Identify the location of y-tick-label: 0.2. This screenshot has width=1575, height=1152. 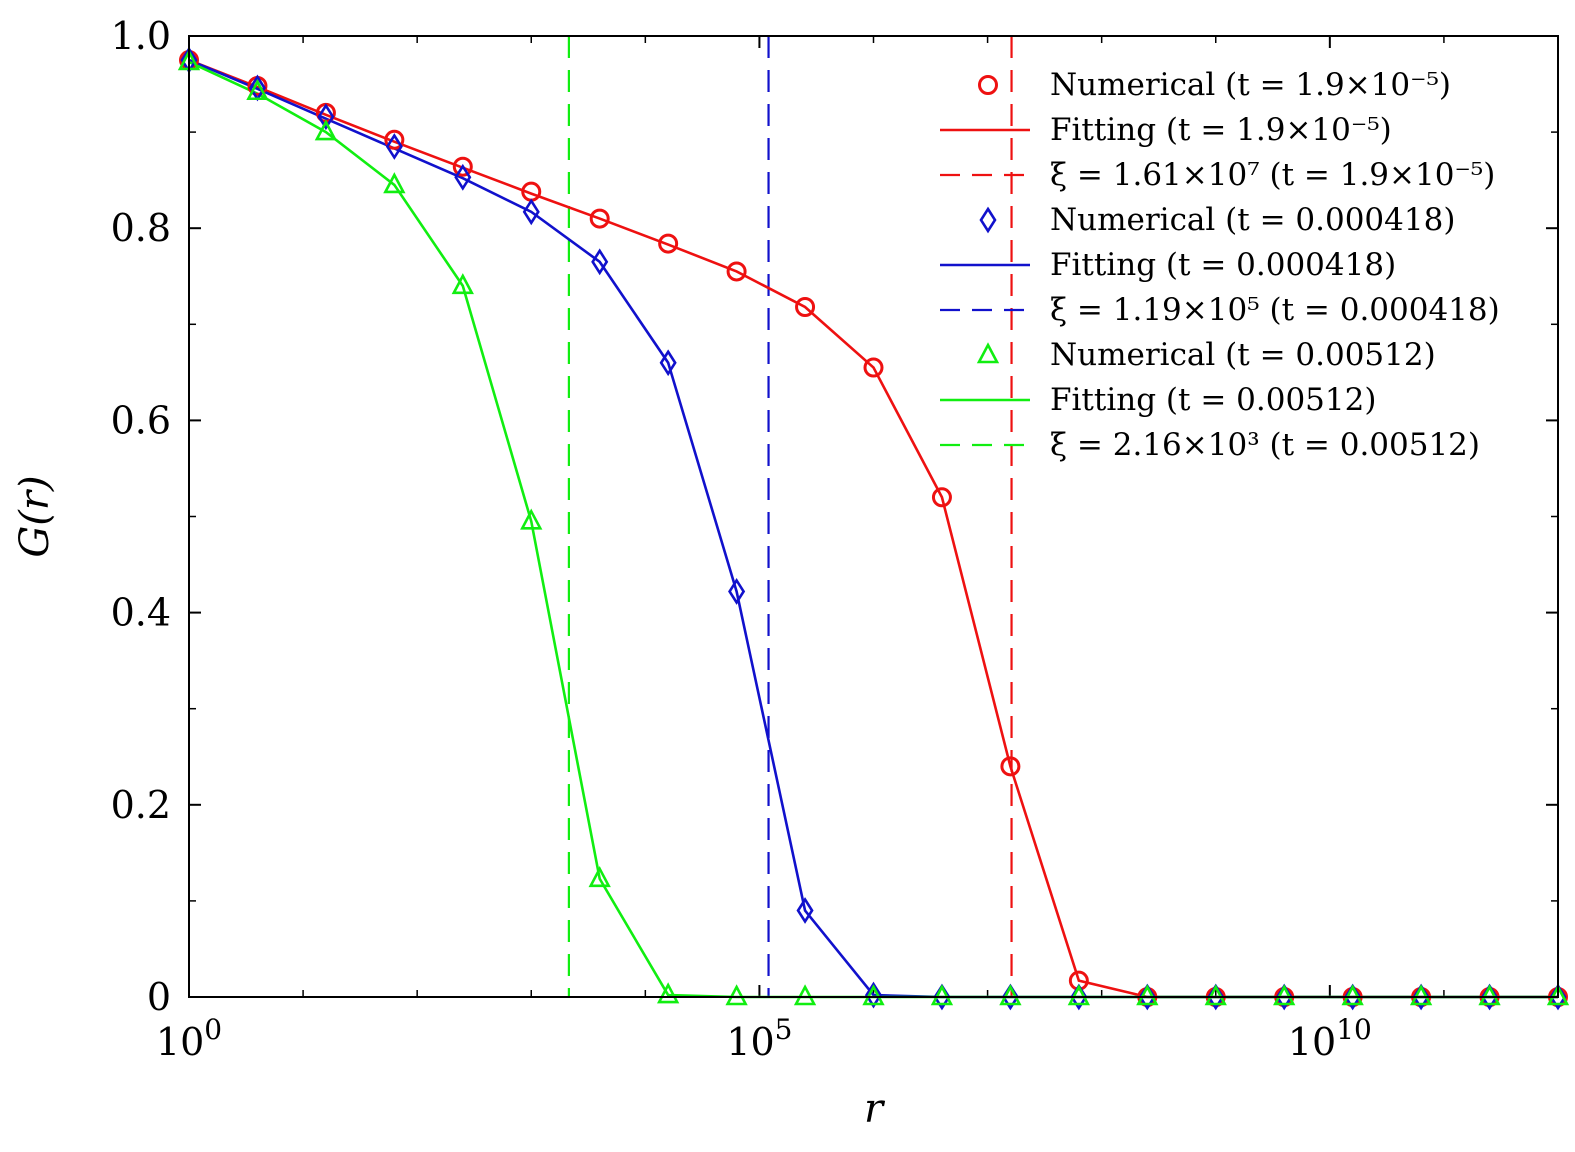
(141, 805).